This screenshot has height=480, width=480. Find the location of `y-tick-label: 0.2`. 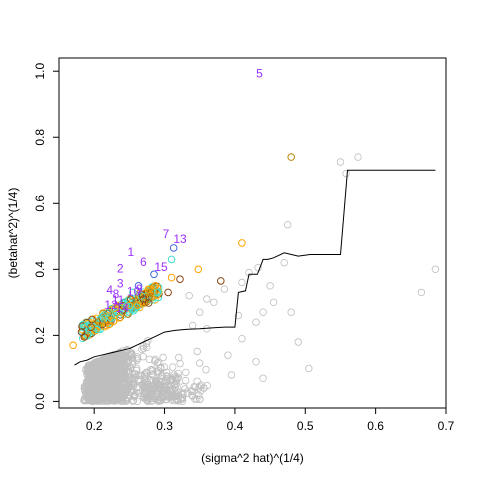

y-tick-label: 0.2 is located at coordinates (40, 335).